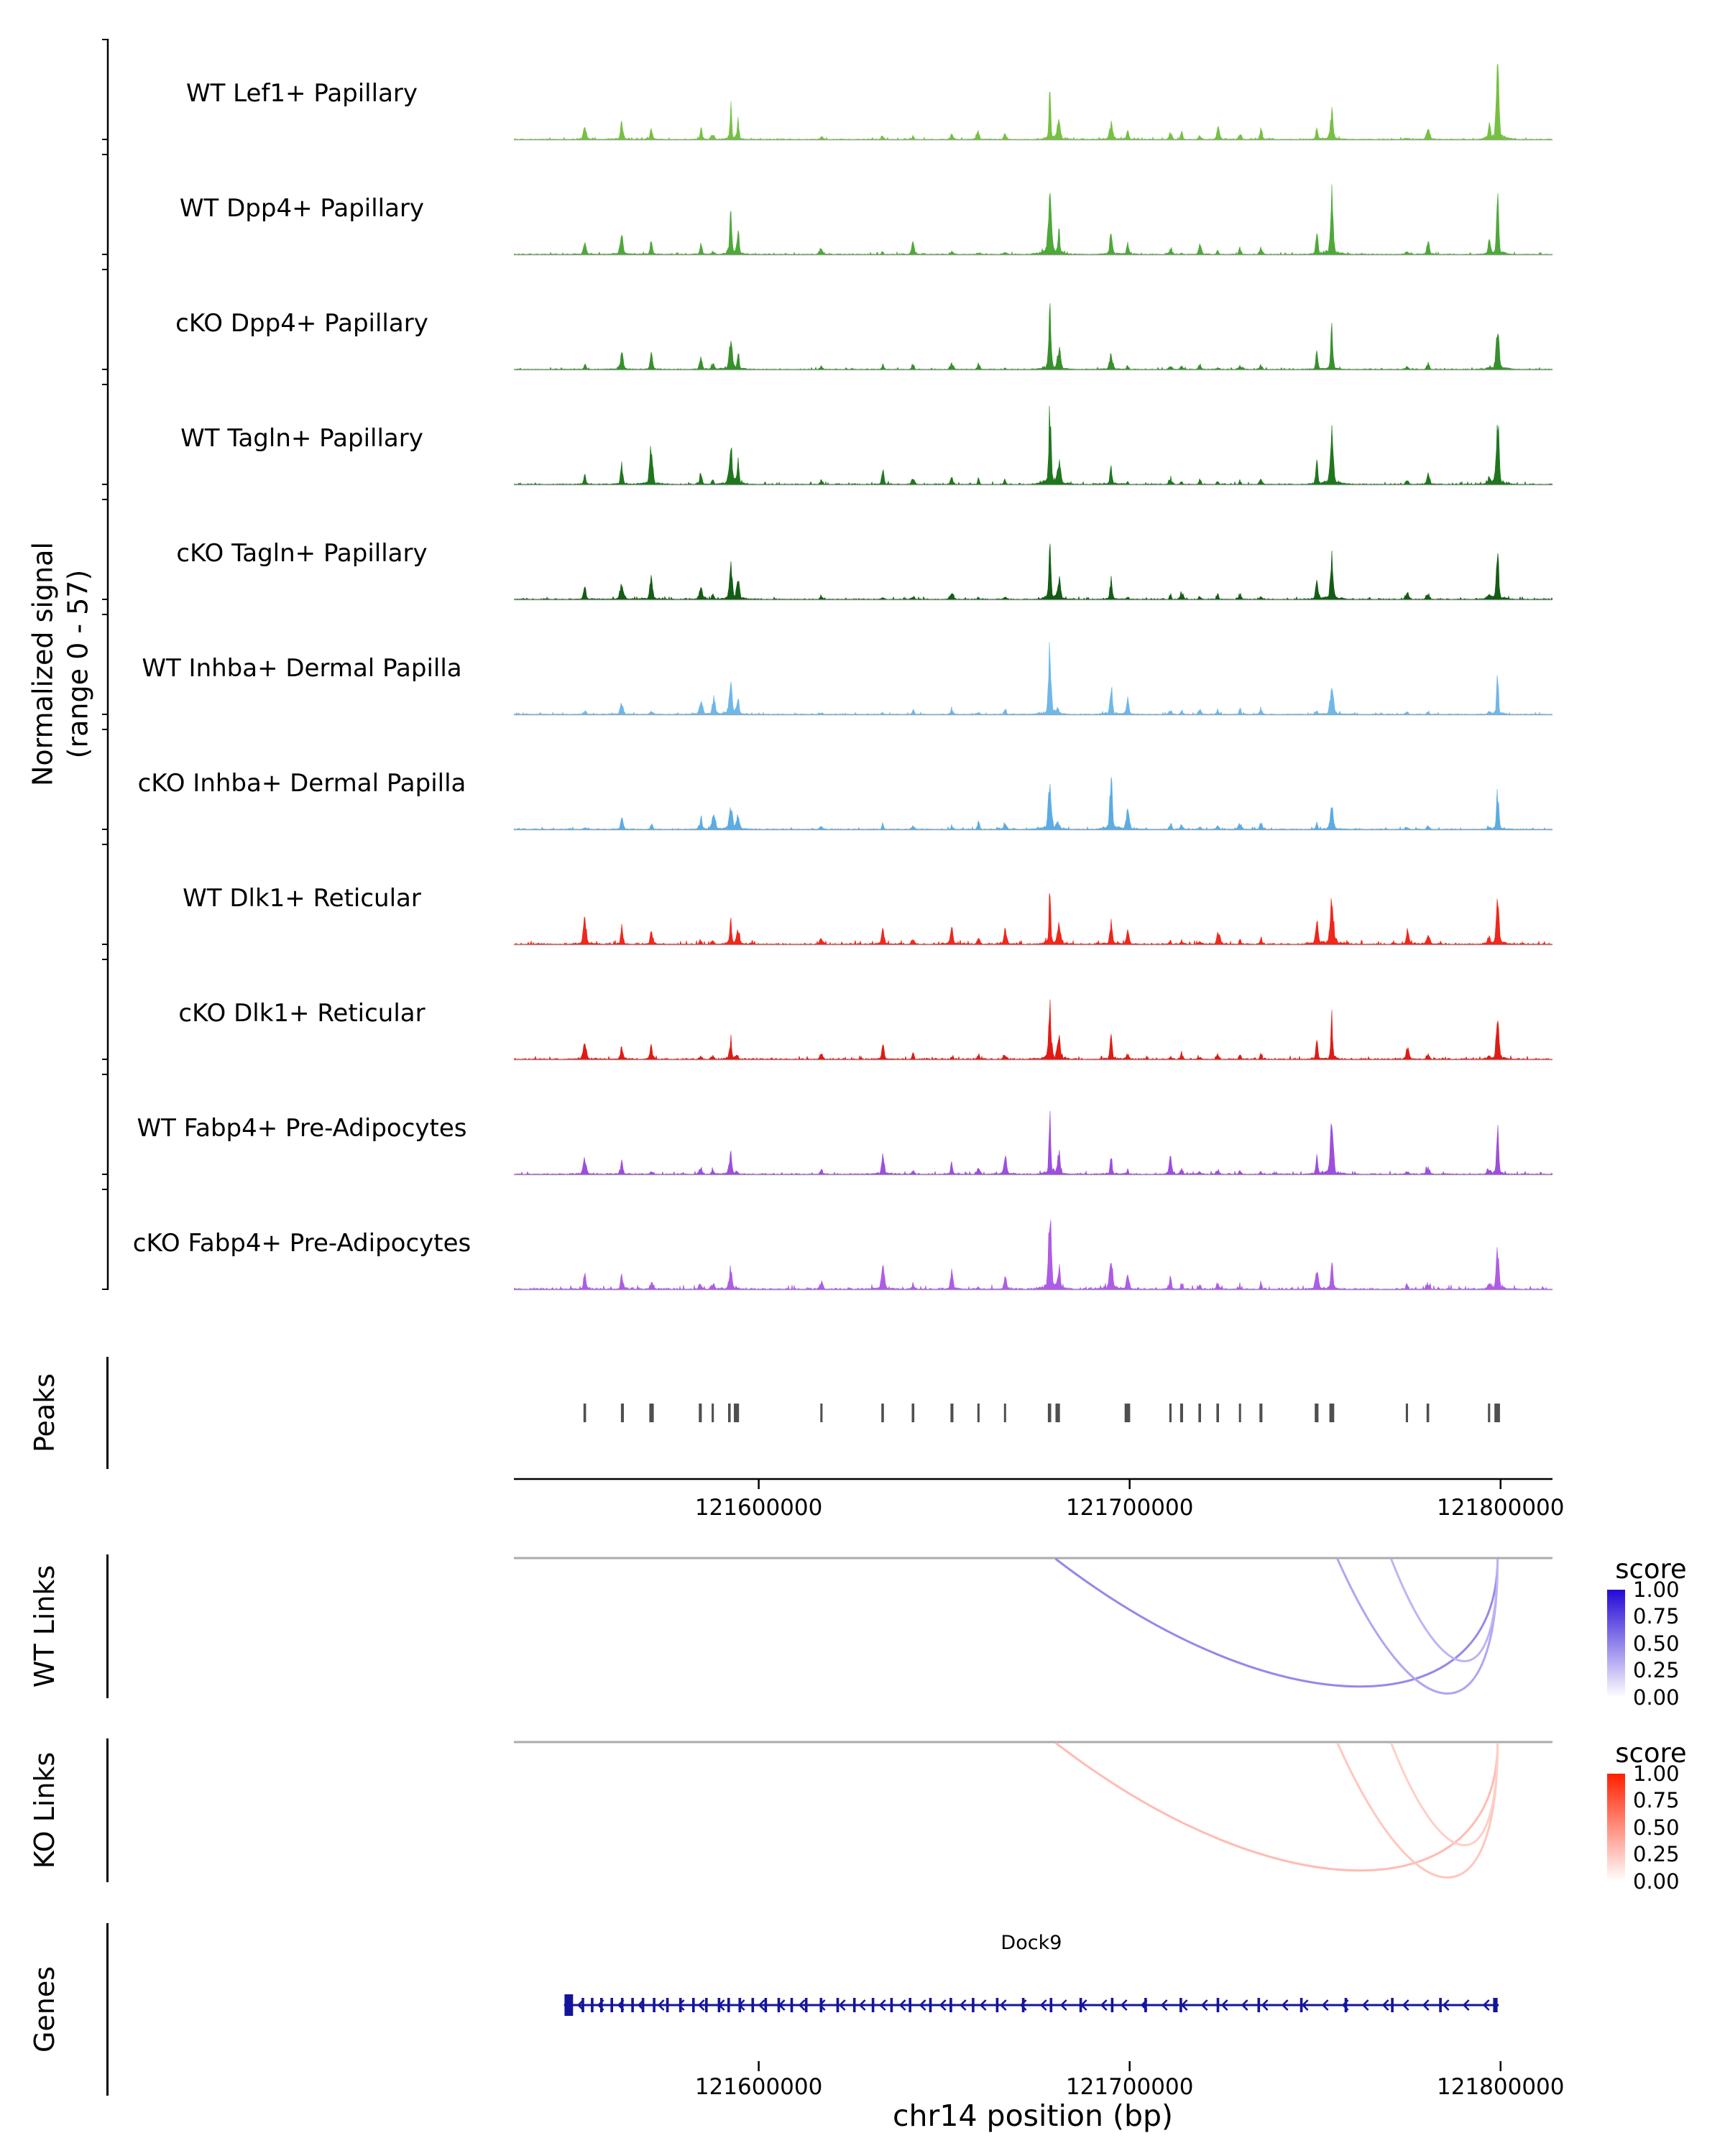 The image size is (1725, 2156). I want to click on signal-track-row-6: WT Inhba+ Dermal Papilla, so click(862, 671).